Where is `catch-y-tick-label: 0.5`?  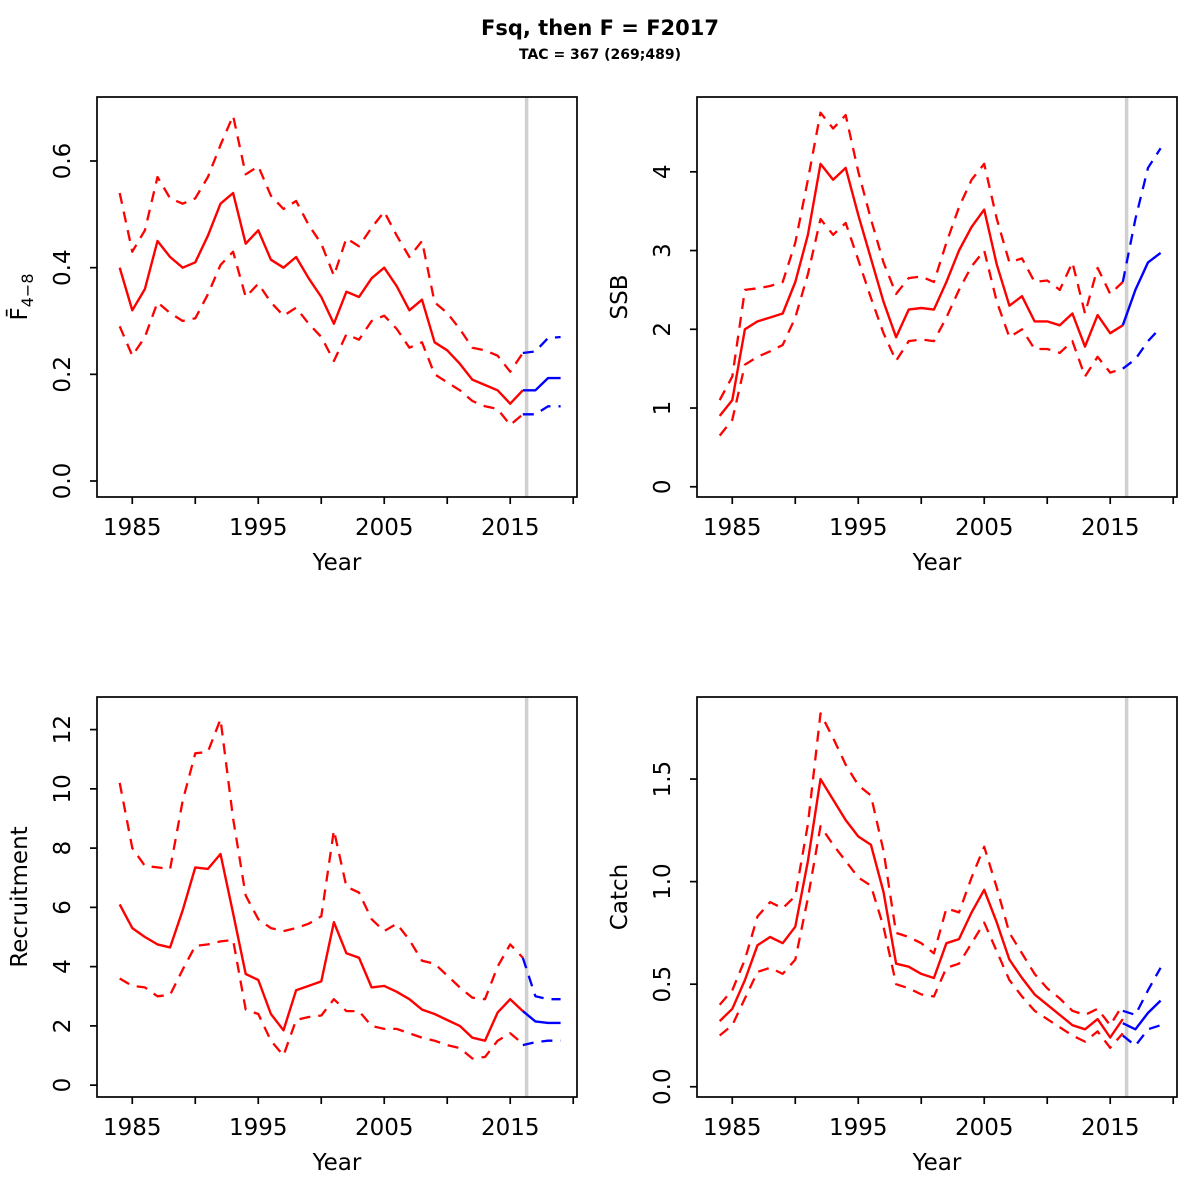 catch-y-tick-label: 0.5 is located at coordinates (663, 984).